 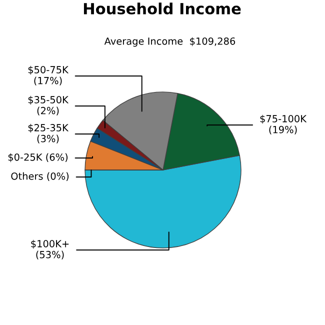 What do you see at coordinates (170, 42) in the screenshot?
I see `chart-subtitle: Average Income $109,286` at bounding box center [170, 42].